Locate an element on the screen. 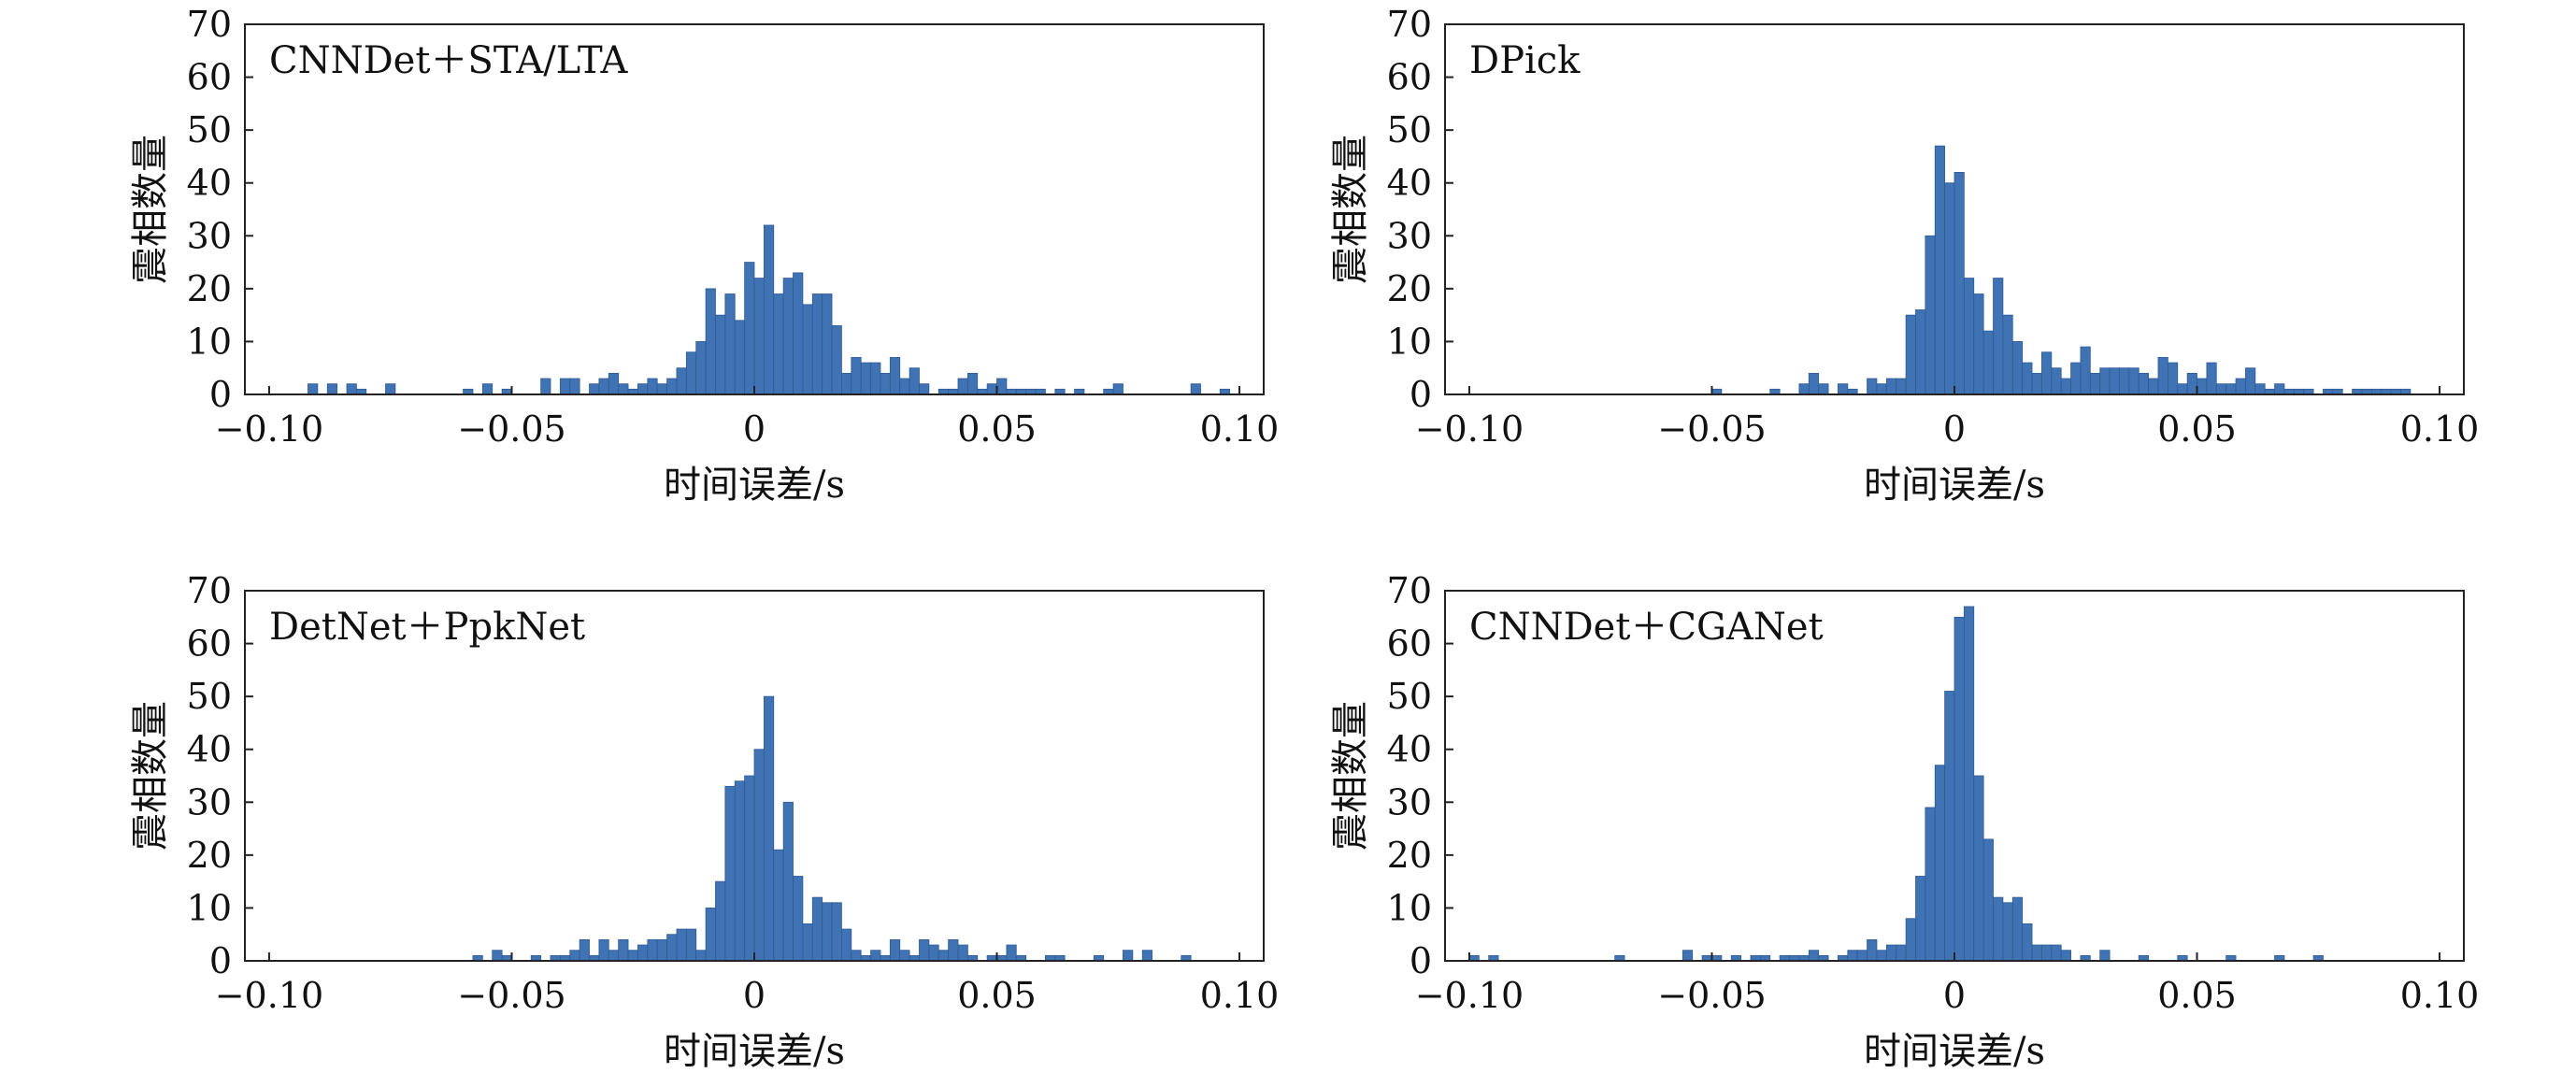  y-axis-title: 震相数量 is located at coordinates (1350, 210).